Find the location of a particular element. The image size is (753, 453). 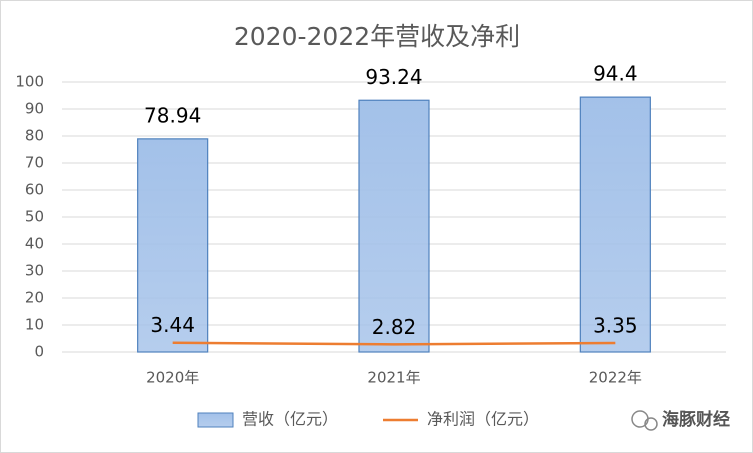

legend-label: 营收（亿元） is located at coordinates (290, 419).